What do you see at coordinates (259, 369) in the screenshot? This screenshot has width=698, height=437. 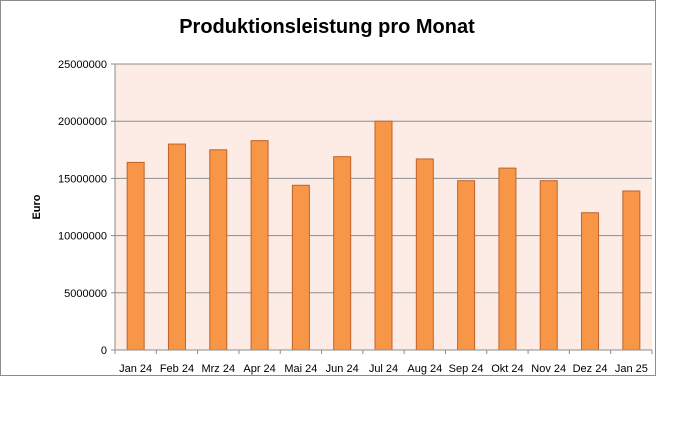 I see `x-tick-label: Apr 24` at bounding box center [259, 369].